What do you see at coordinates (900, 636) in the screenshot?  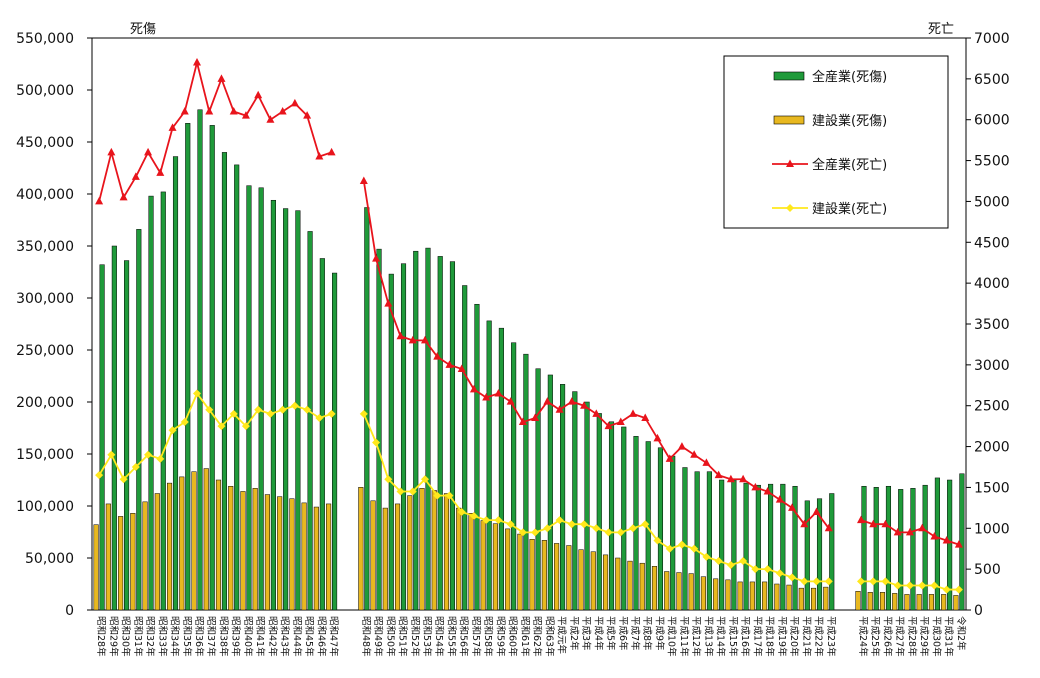 I see `x-tick-label: 平成27年` at bounding box center [900, 636].